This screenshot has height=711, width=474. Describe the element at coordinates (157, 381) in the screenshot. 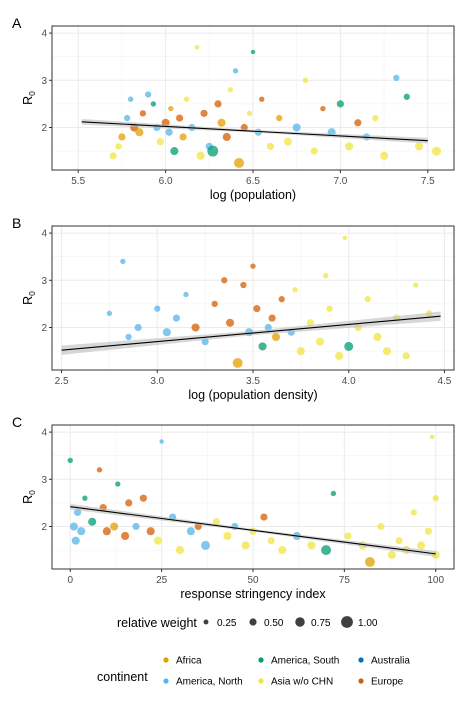

I see `tick-label-x: 3.0` at that location.